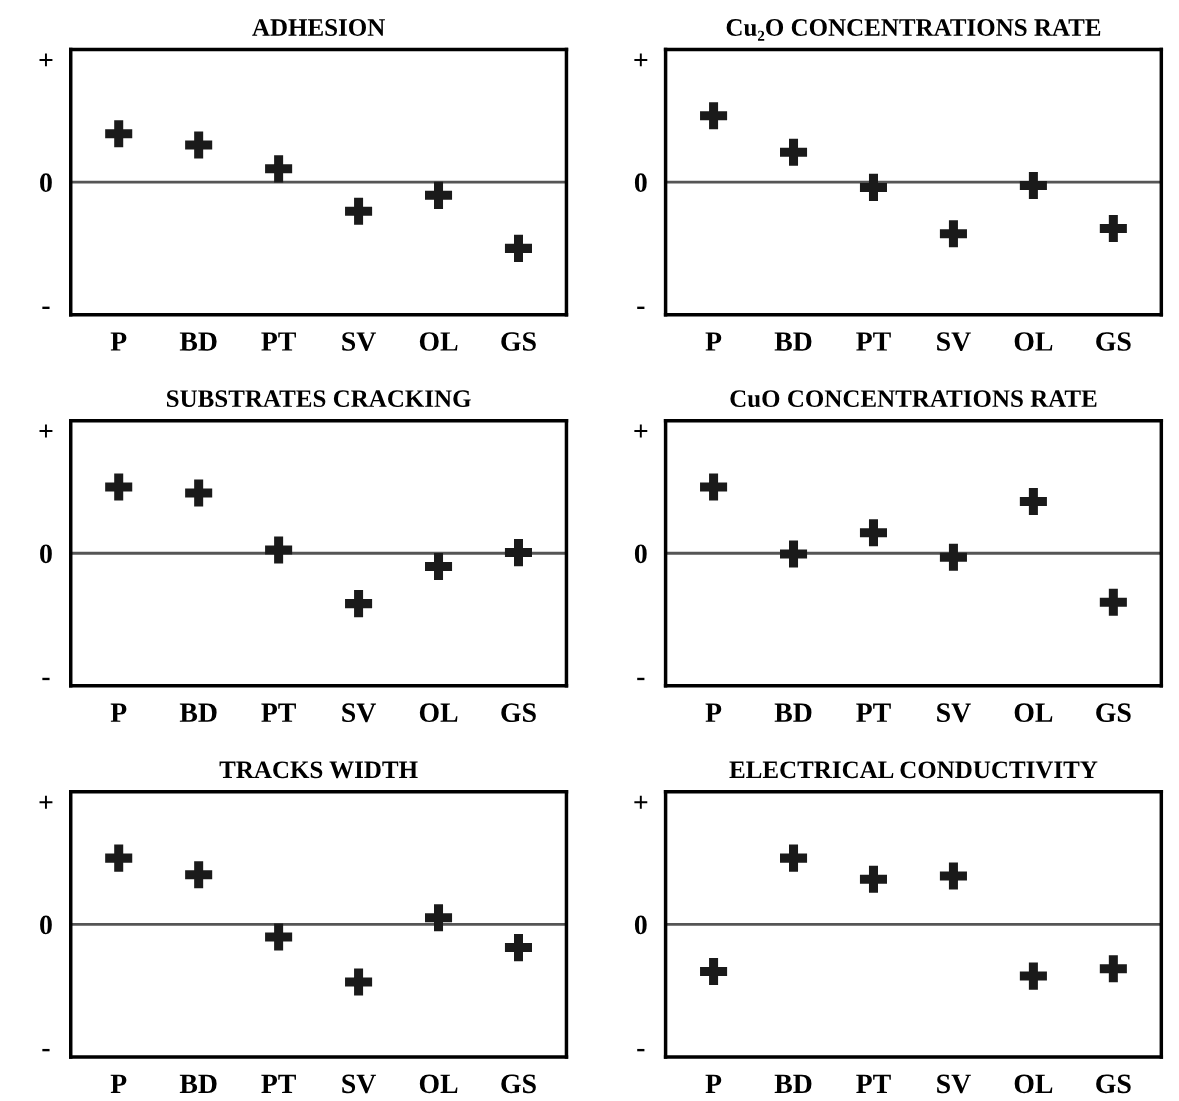 This screenshot has height=1101, width=1179. What do you see at coordinates (318, 399) in the screenshot?
I see `chart-title: SUBSTRATES CRACKING` at bounding box center [318, 399].